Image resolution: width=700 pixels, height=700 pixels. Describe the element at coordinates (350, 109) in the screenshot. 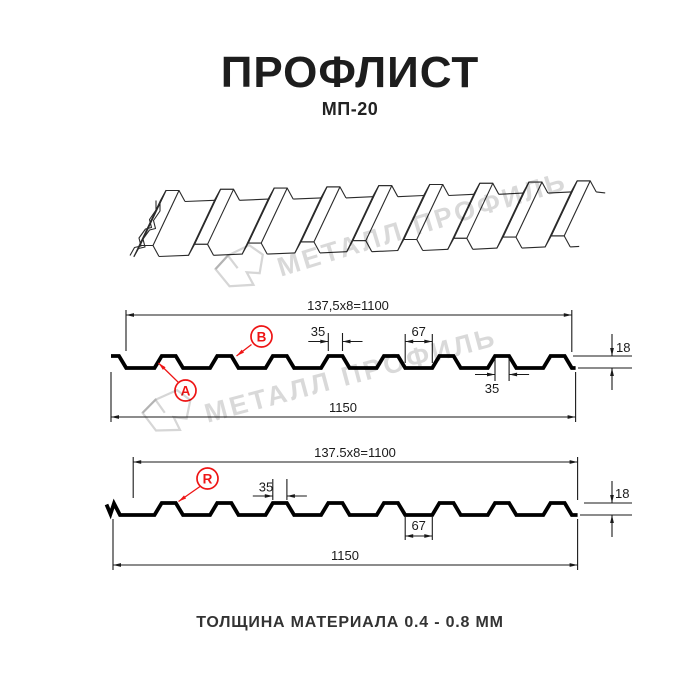

I see `page-subtitle: МП-20` at that location.